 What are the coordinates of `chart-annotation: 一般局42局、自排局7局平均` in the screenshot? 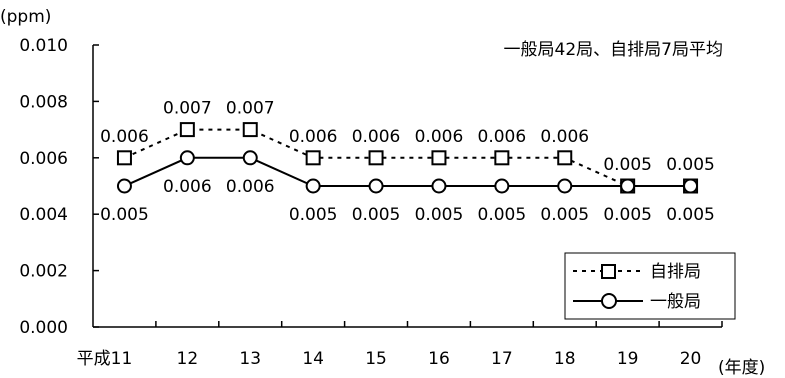 It's located at (613, 50).